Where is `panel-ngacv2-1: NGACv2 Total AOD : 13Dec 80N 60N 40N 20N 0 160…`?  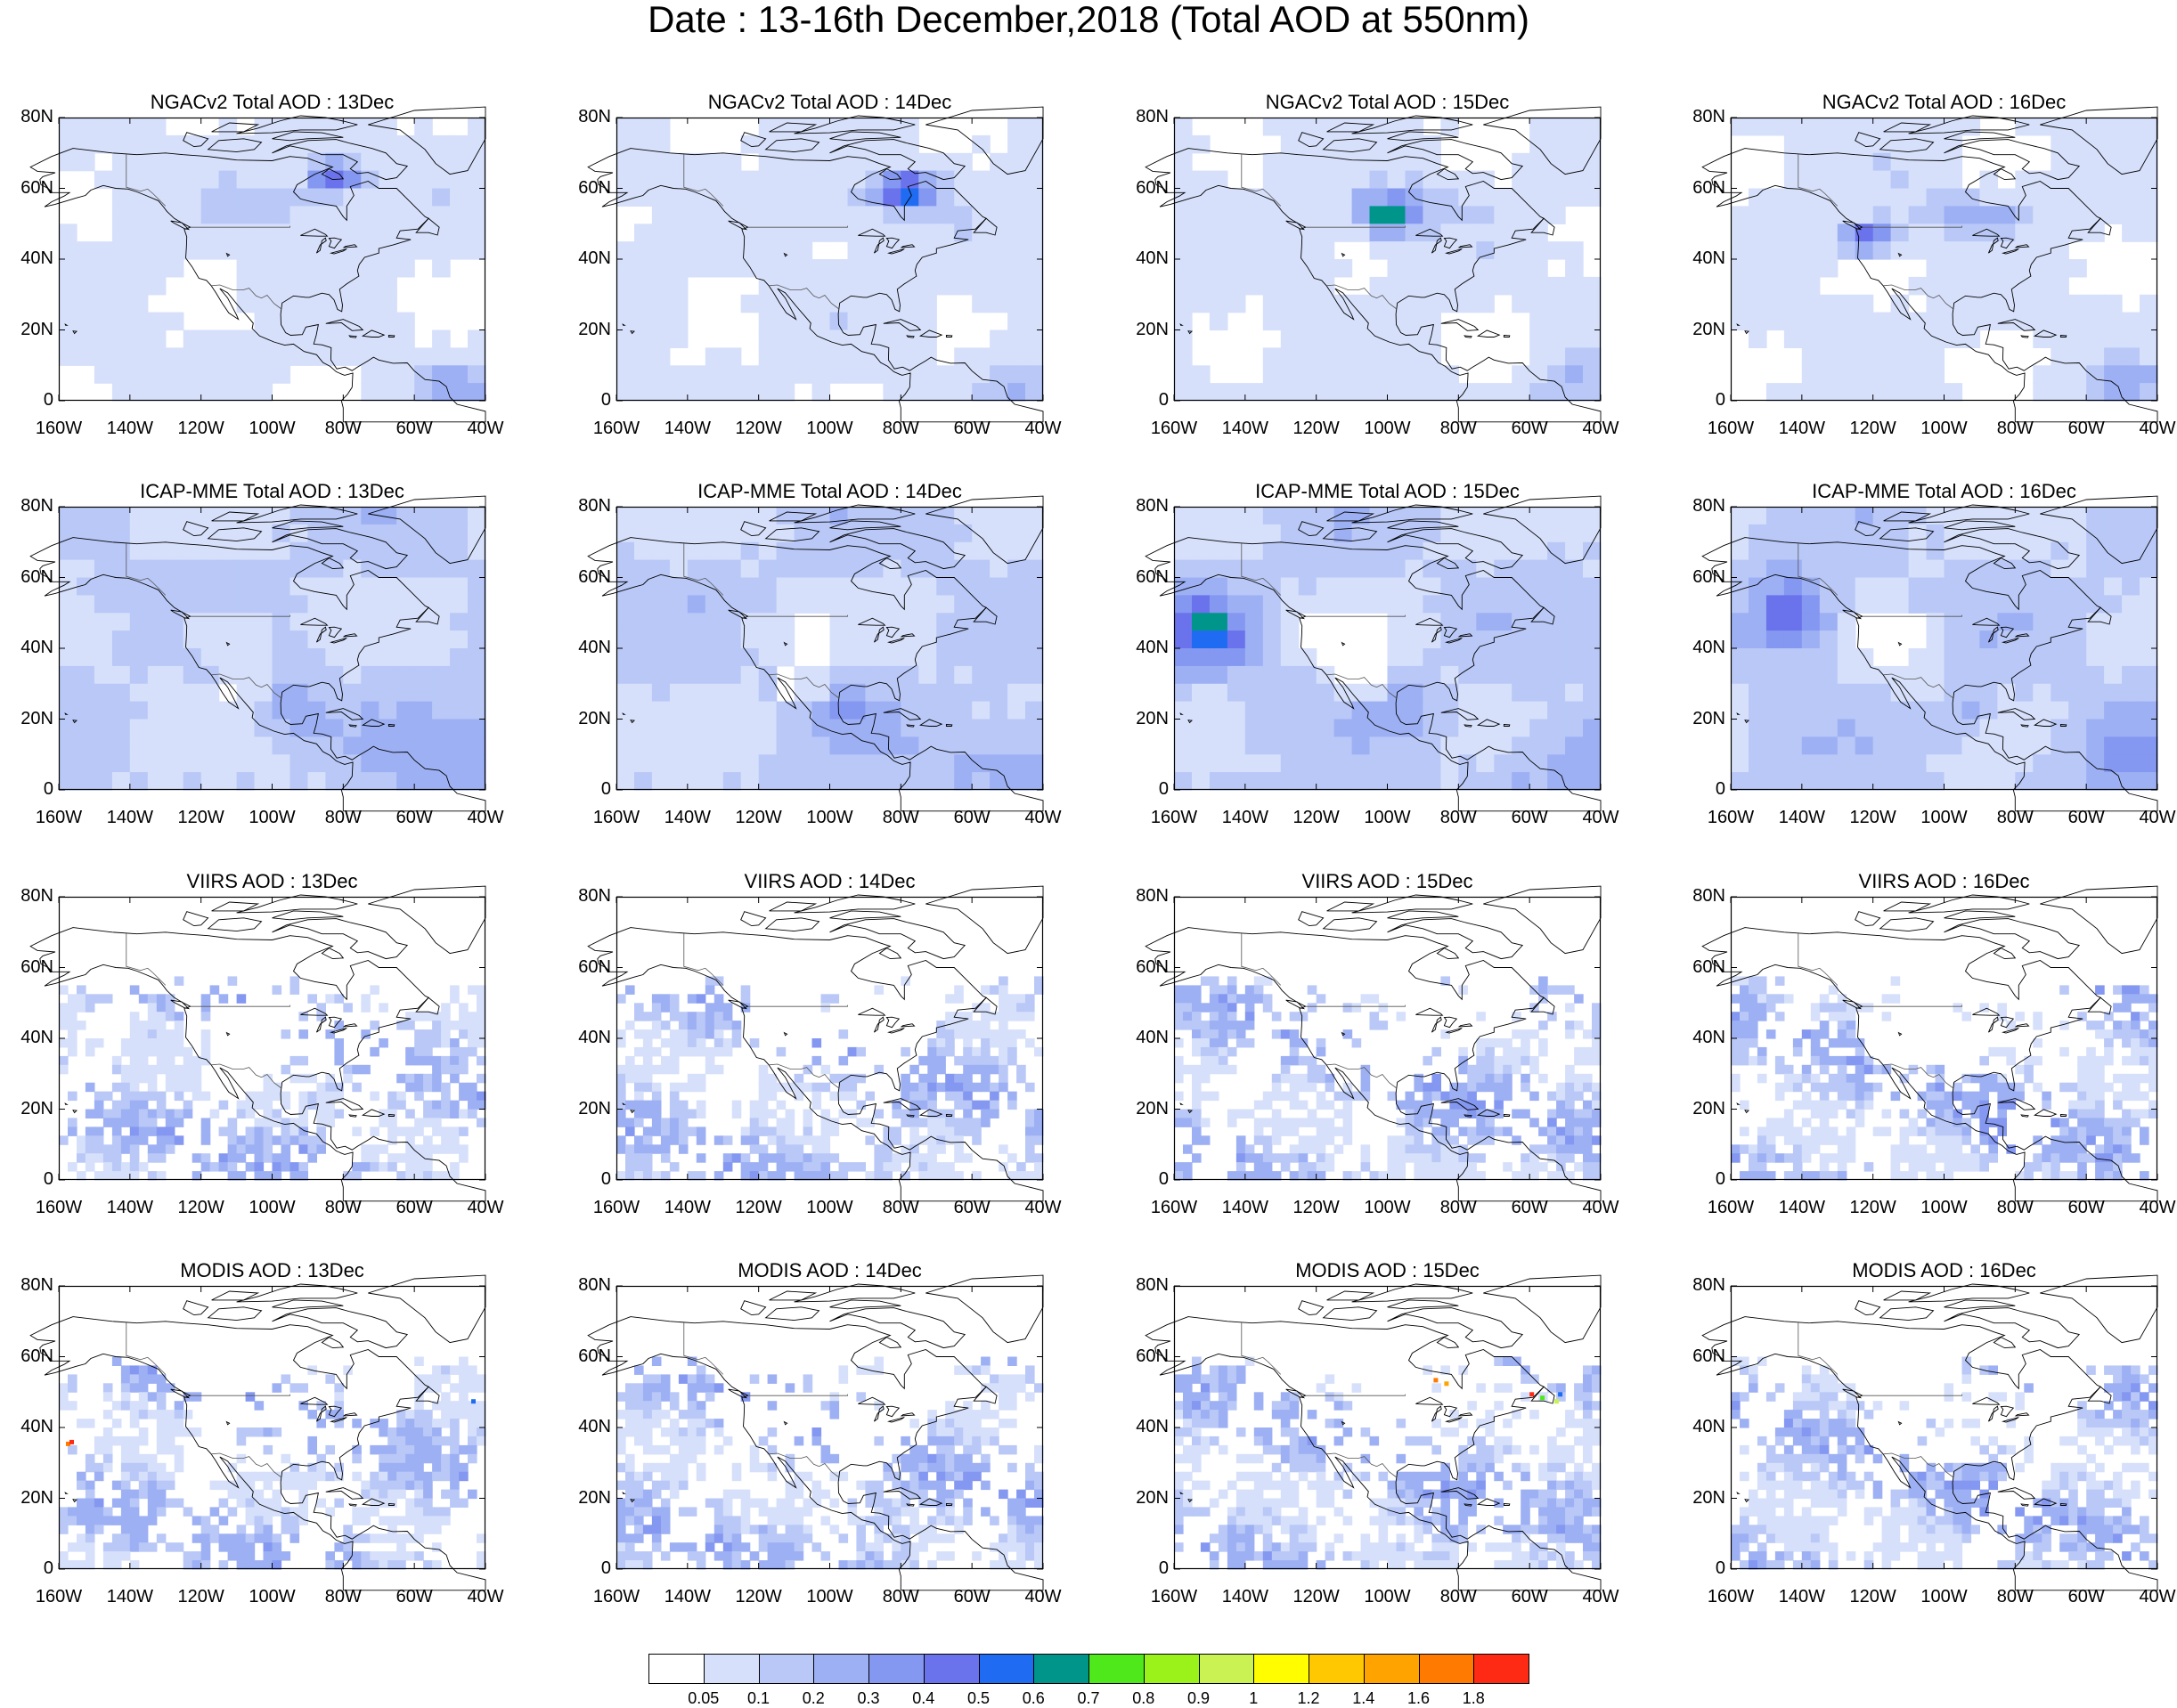 panel-ngacv2-1: NGACv2 Total AOD : 13Dec 80N 60N 40N 20N 0 160… is located at coordinates (261, 264).